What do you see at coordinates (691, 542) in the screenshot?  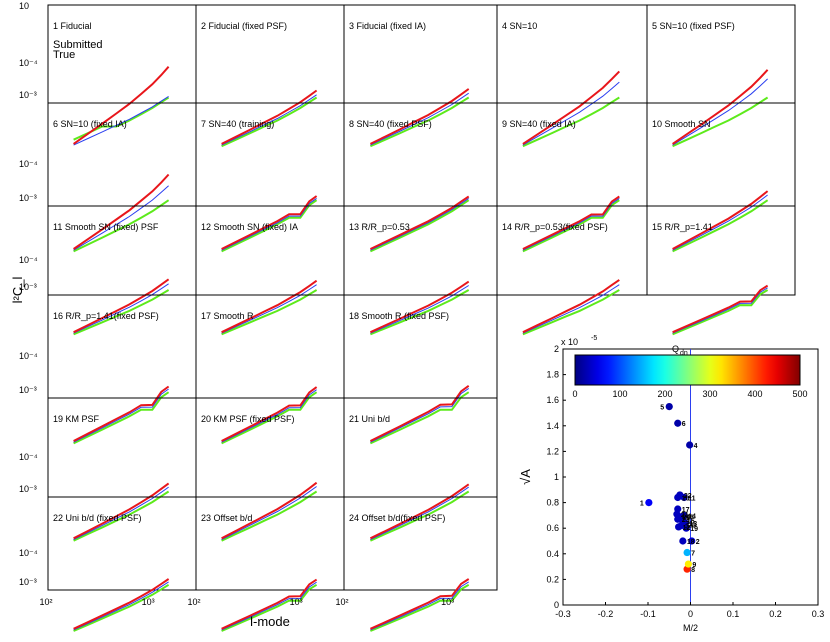 I see `point-label: 18` at bounding box center [691, 542].